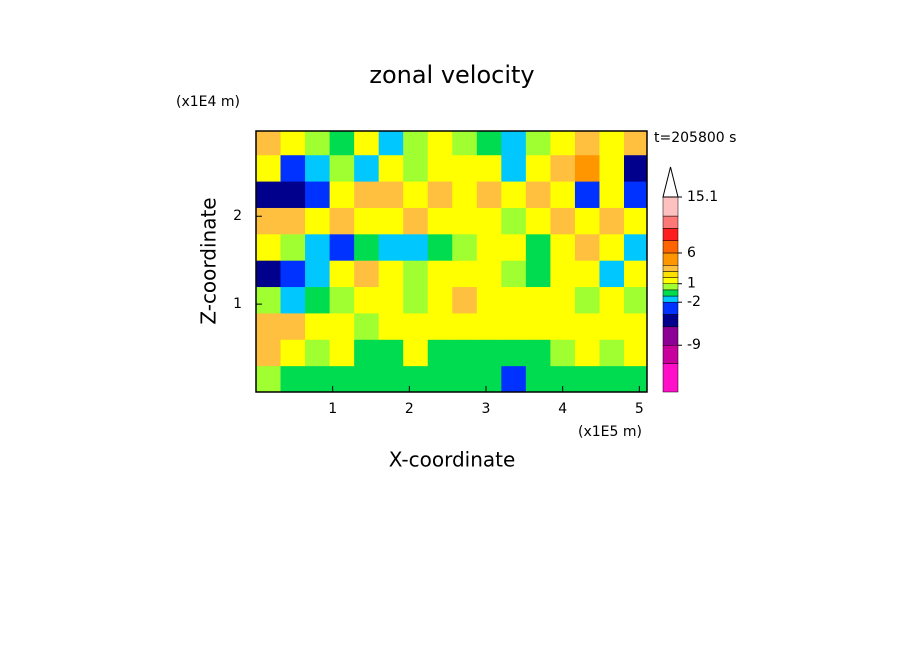  Describe the element at coordinates (702, 197) in the screenshot. I see `colorbar-tick-label: 15.1` at that location.